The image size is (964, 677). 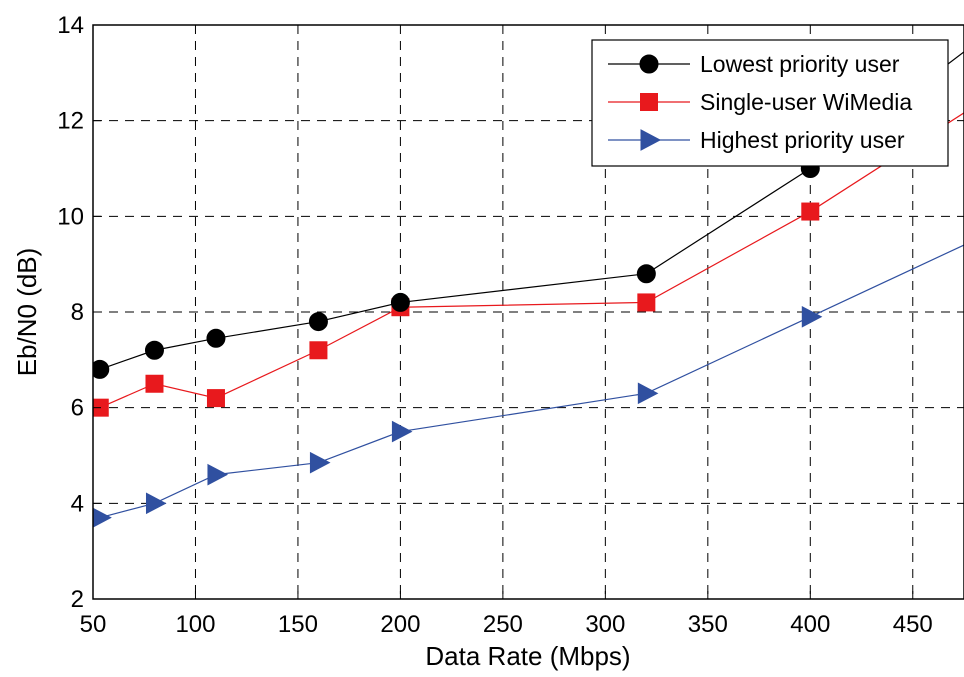 What do you see at coordinates (70, 25) in the screenshot?
I see `y-tick-label: 14` at bounding box center [70, 25].